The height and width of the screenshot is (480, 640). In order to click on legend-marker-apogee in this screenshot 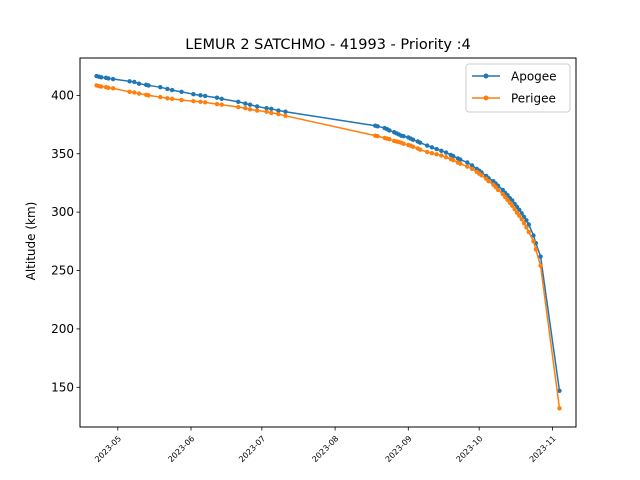, I will do `click(486, 76)`.